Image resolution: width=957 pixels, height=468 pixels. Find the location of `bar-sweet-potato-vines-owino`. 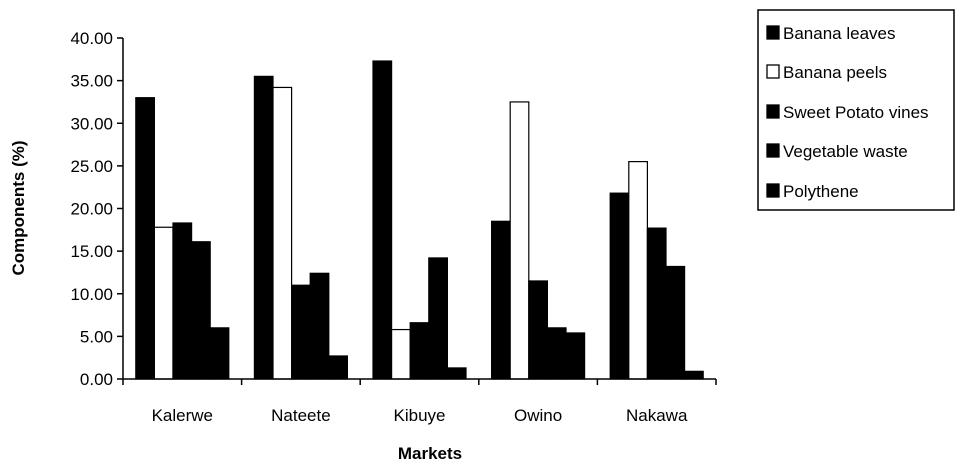

bar-sweet-potato-vines-owino is located at coordinates (538, 330).